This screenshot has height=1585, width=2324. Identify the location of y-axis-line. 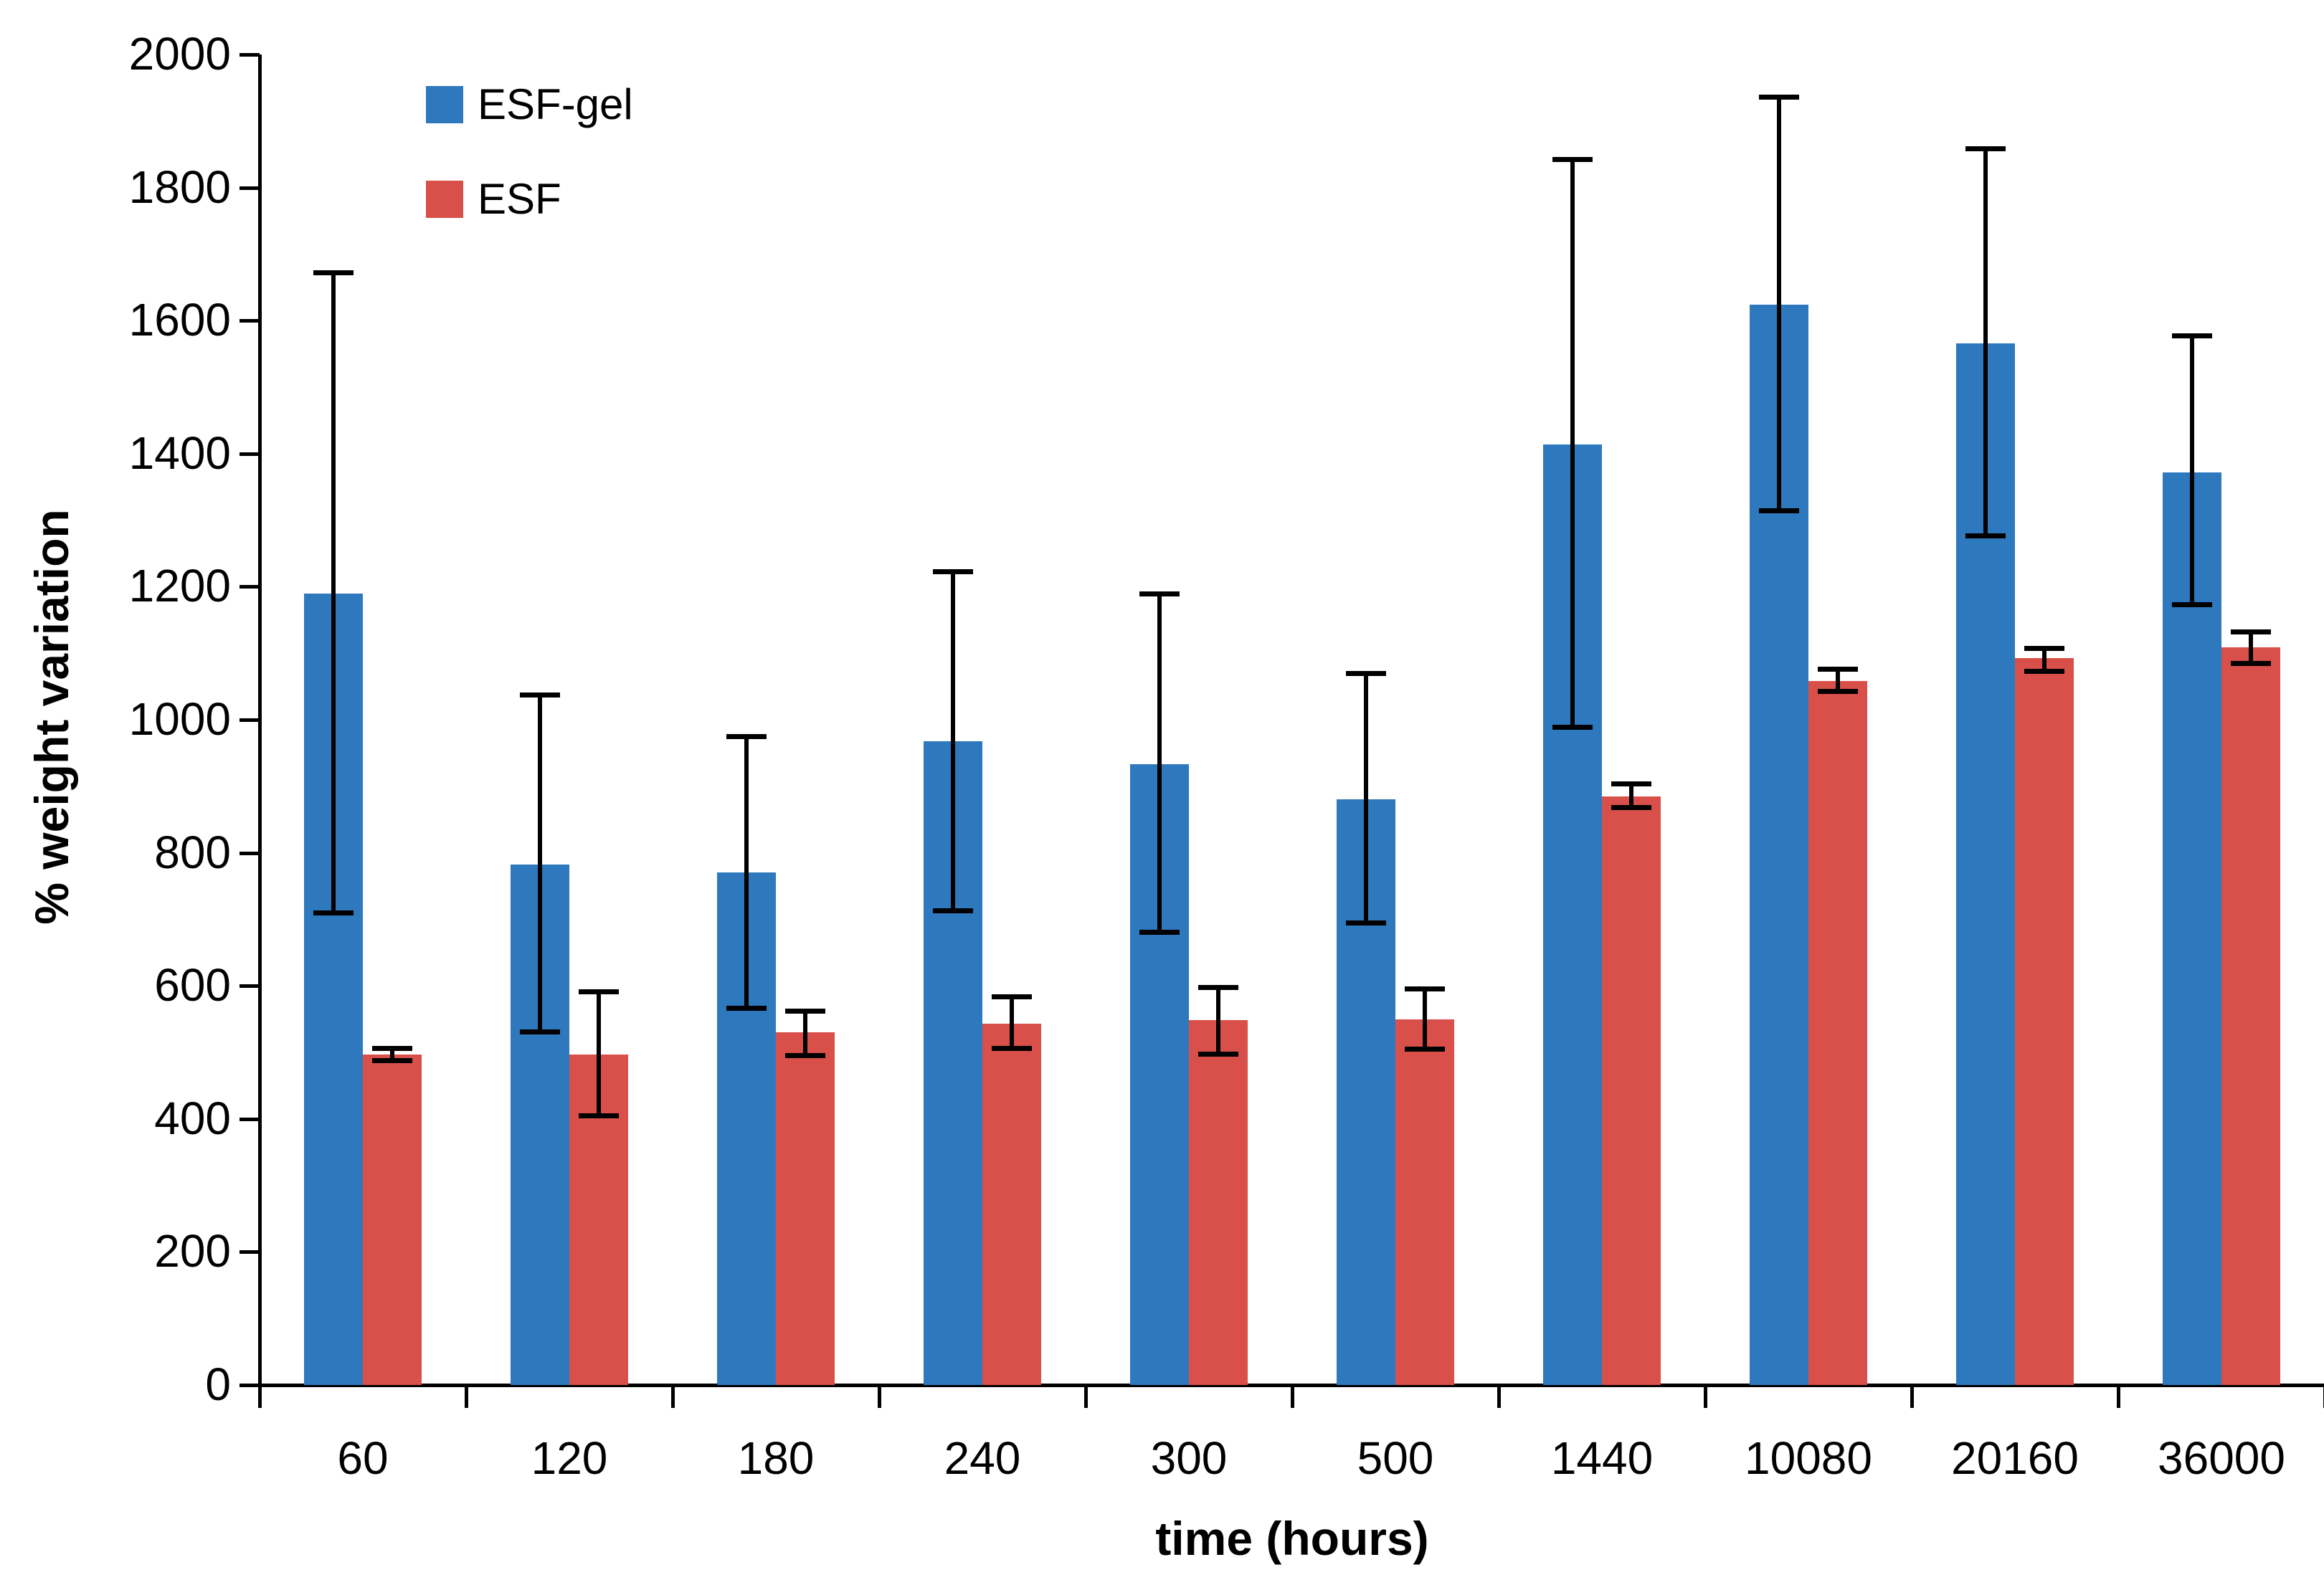
(260, 721).